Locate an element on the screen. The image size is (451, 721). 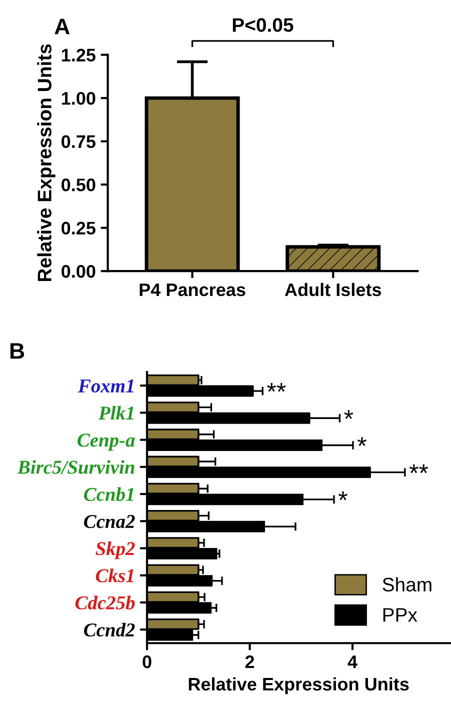
y-tick-label: Ccnb1 is located at coordinates (109, 494).